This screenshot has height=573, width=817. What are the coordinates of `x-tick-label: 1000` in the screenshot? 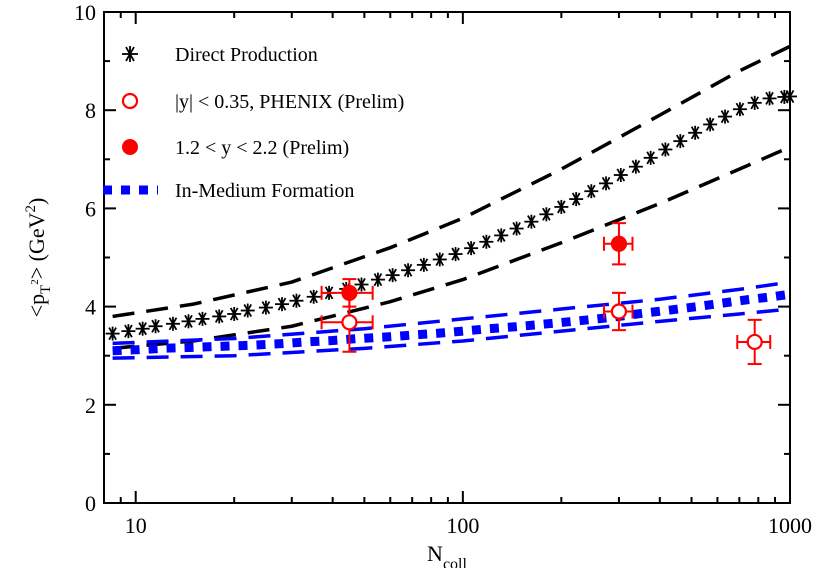 It's located at (790, 525).